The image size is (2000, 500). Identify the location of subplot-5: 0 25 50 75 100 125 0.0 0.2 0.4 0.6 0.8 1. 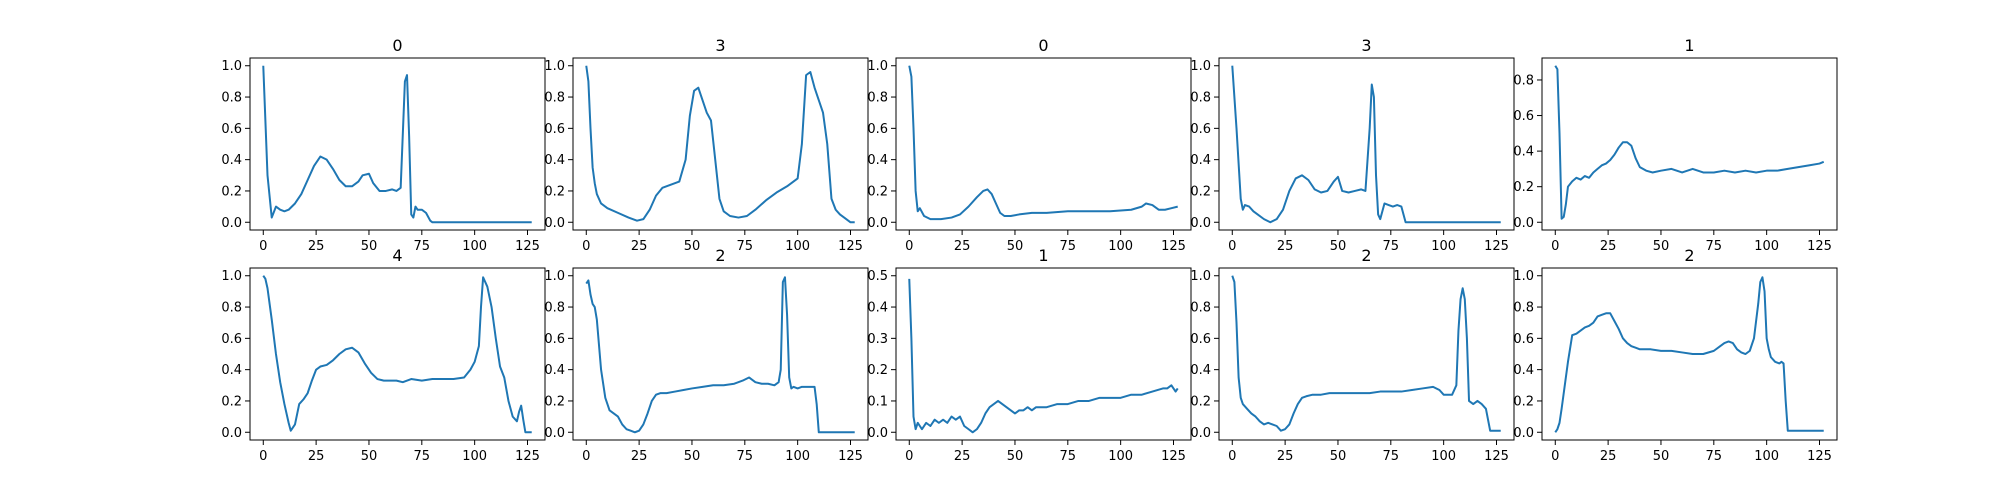
(1675, 145).